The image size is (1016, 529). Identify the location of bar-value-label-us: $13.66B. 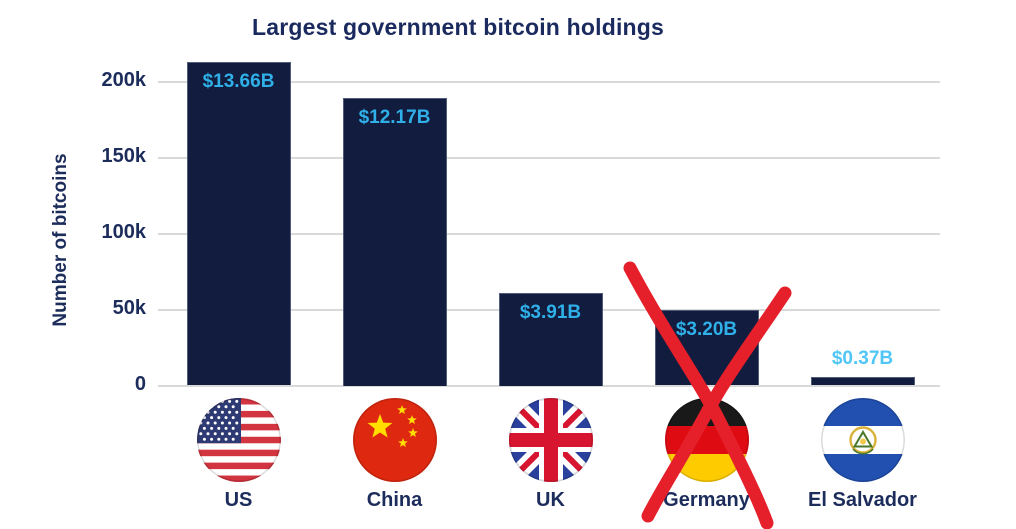
(238, 82).